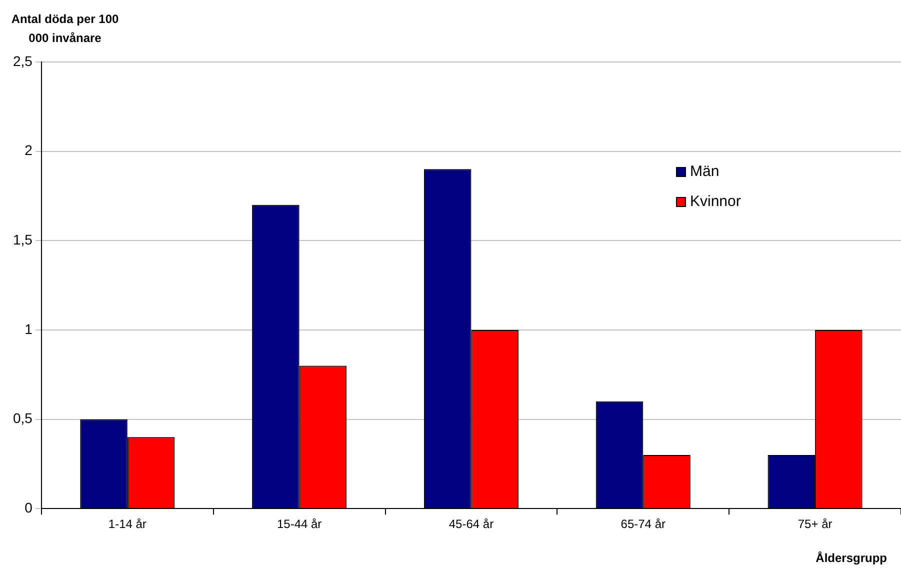  What do you see at coordinates (127, 524) in the screenshot?
I see `x-tick-label: 1-14 år` at bounding box center [127, 524].